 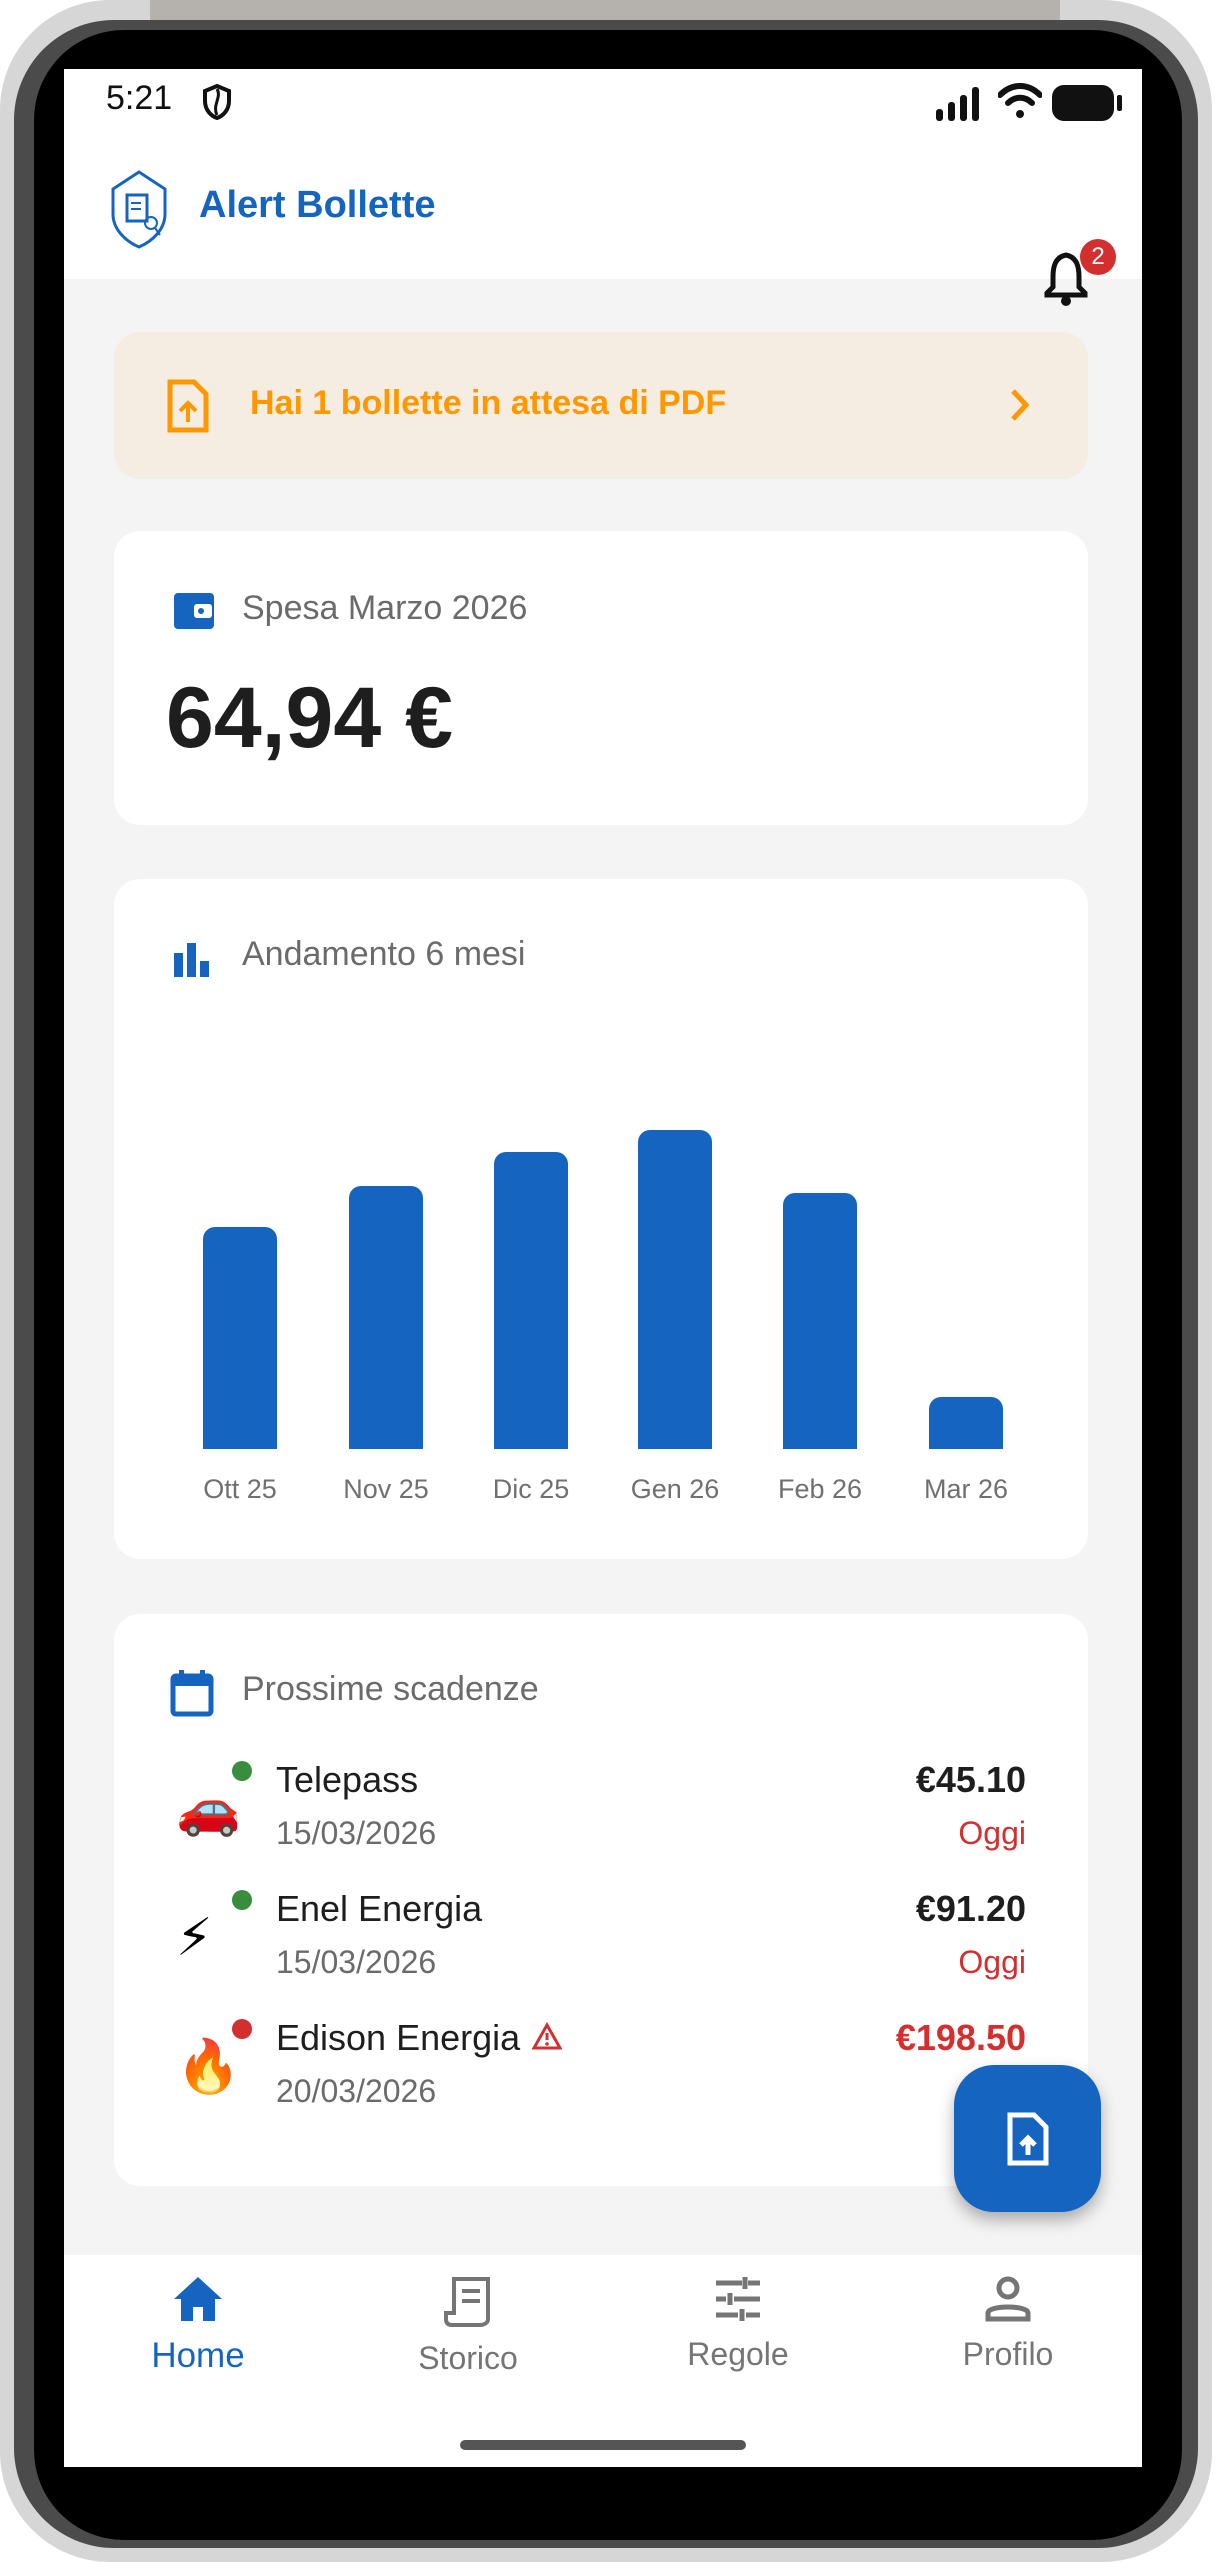 I want to click on nav-profilo: Profilo, so click(x=1008, y=2324).